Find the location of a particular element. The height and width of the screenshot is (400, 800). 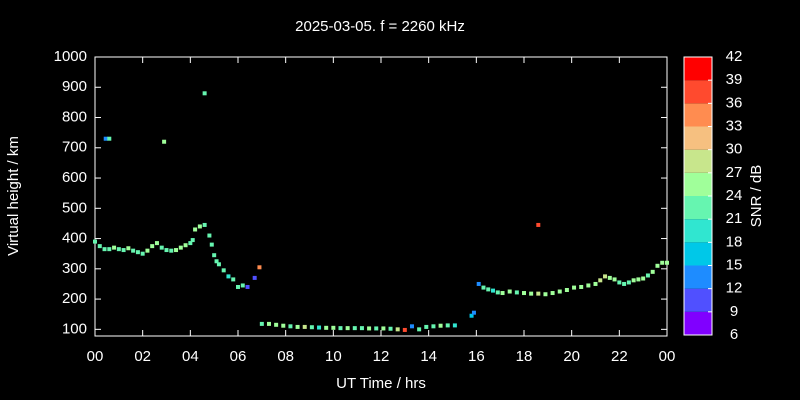

x-tick-label: 16 is located at coordinates (476, 356).